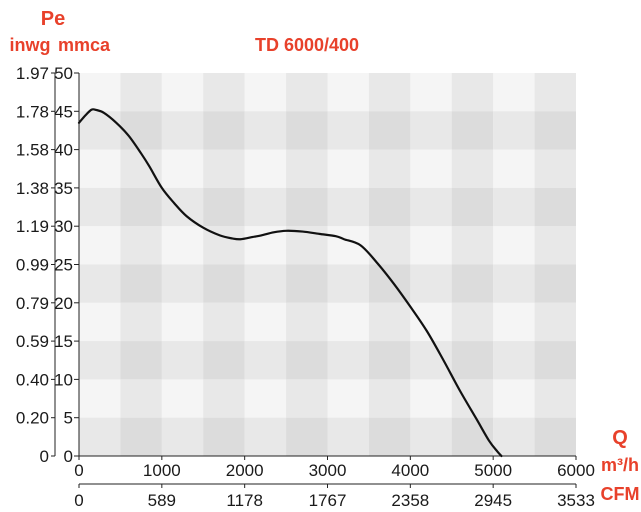 This screenshot has height=512, width=641. I want to click on y-tick-label-inwg: 0.20, so click(32, 418).